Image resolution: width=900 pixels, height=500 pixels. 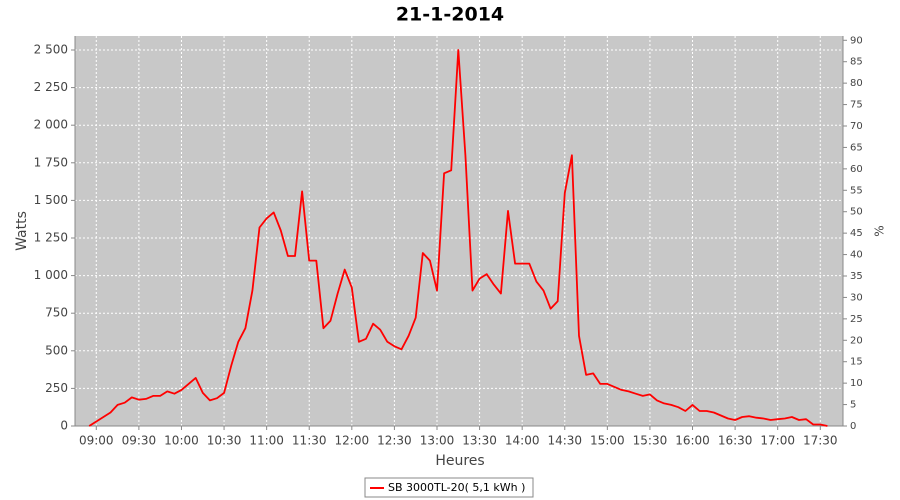 I want to click on y-tick-label: 750, so click(x=56, y=313).